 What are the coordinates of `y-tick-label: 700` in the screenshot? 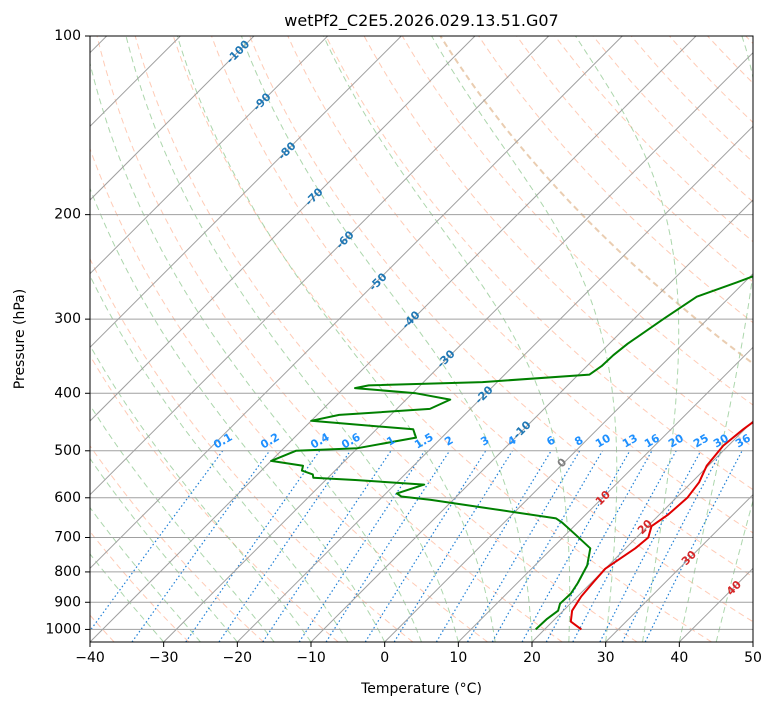 It's located at (67, 538).